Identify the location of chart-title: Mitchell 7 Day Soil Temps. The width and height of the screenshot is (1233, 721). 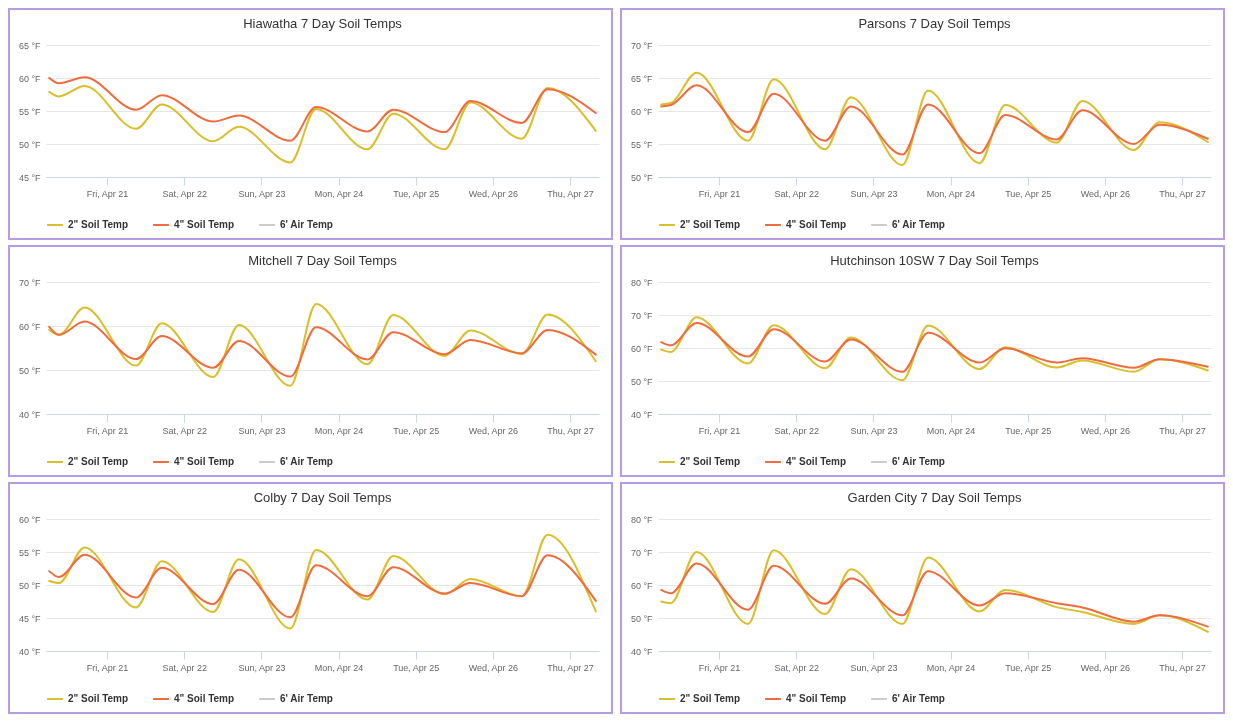
(323, 260).